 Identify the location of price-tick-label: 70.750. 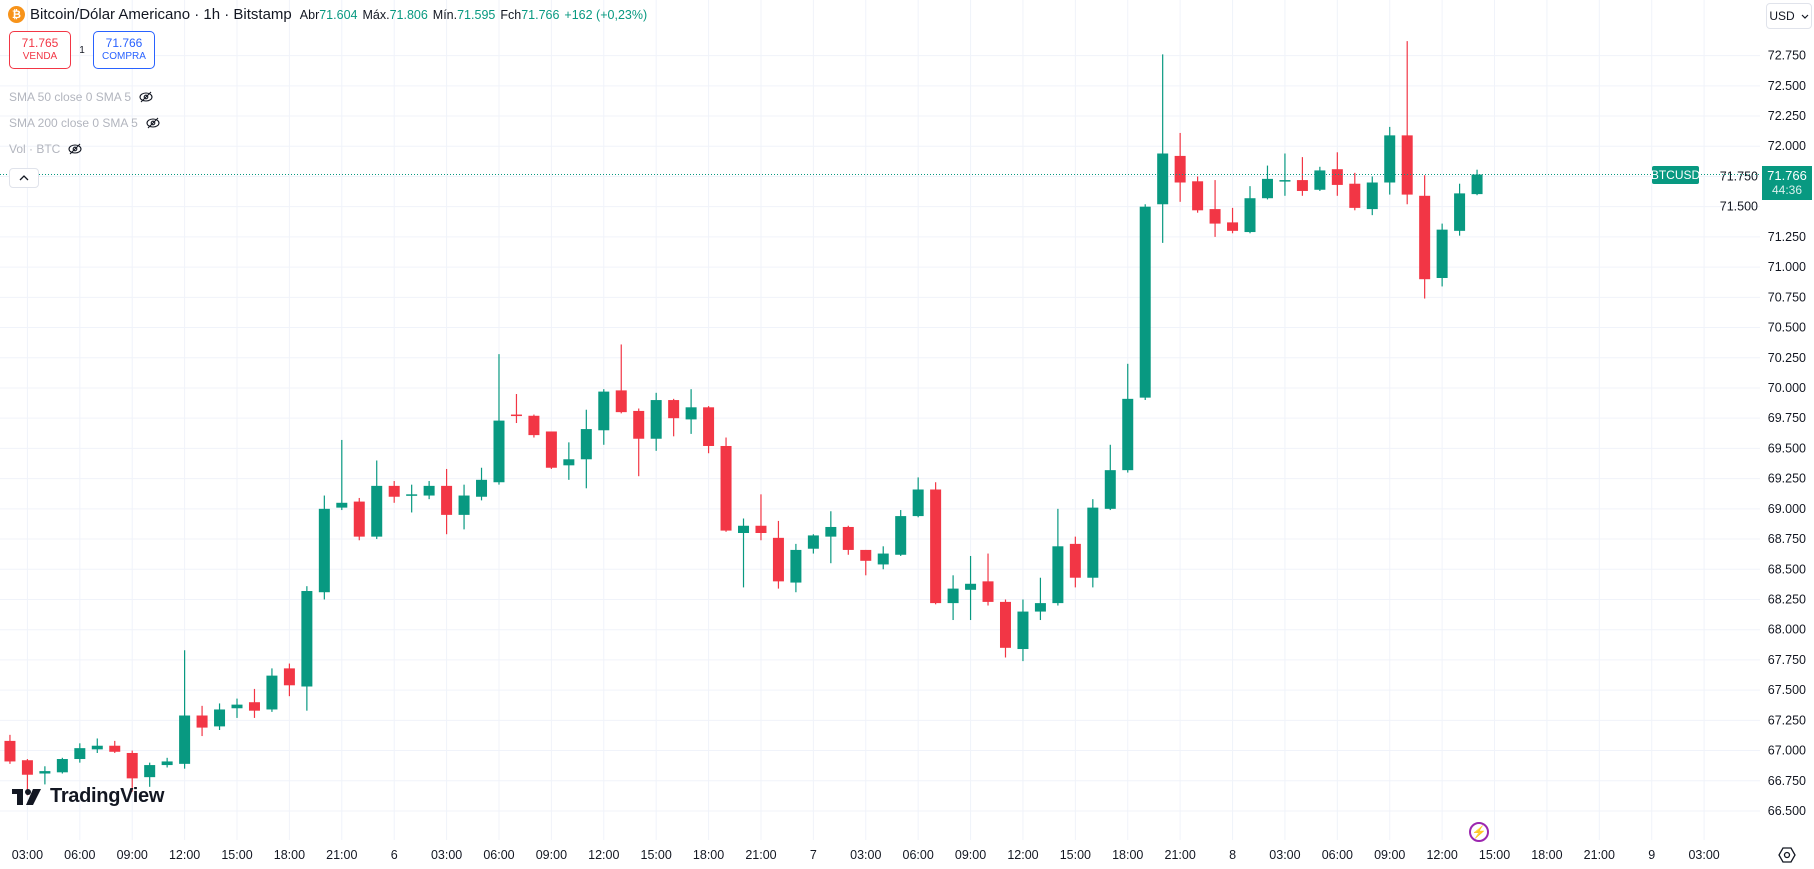
(1787, 297).